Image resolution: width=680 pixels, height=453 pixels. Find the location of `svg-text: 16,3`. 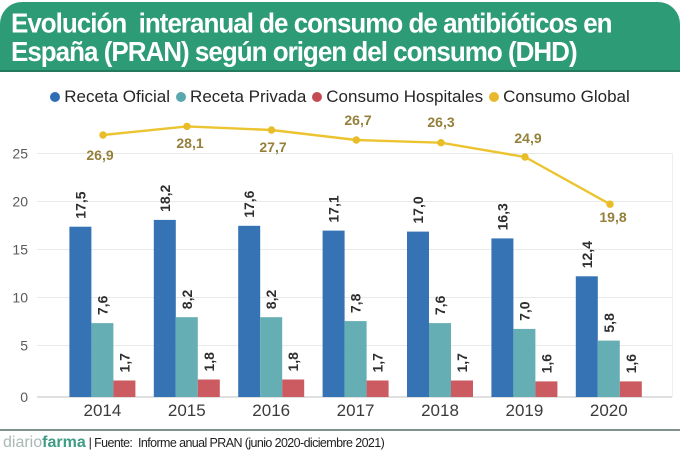

svg-text: 16,3 is located at coordinates (502, 216).